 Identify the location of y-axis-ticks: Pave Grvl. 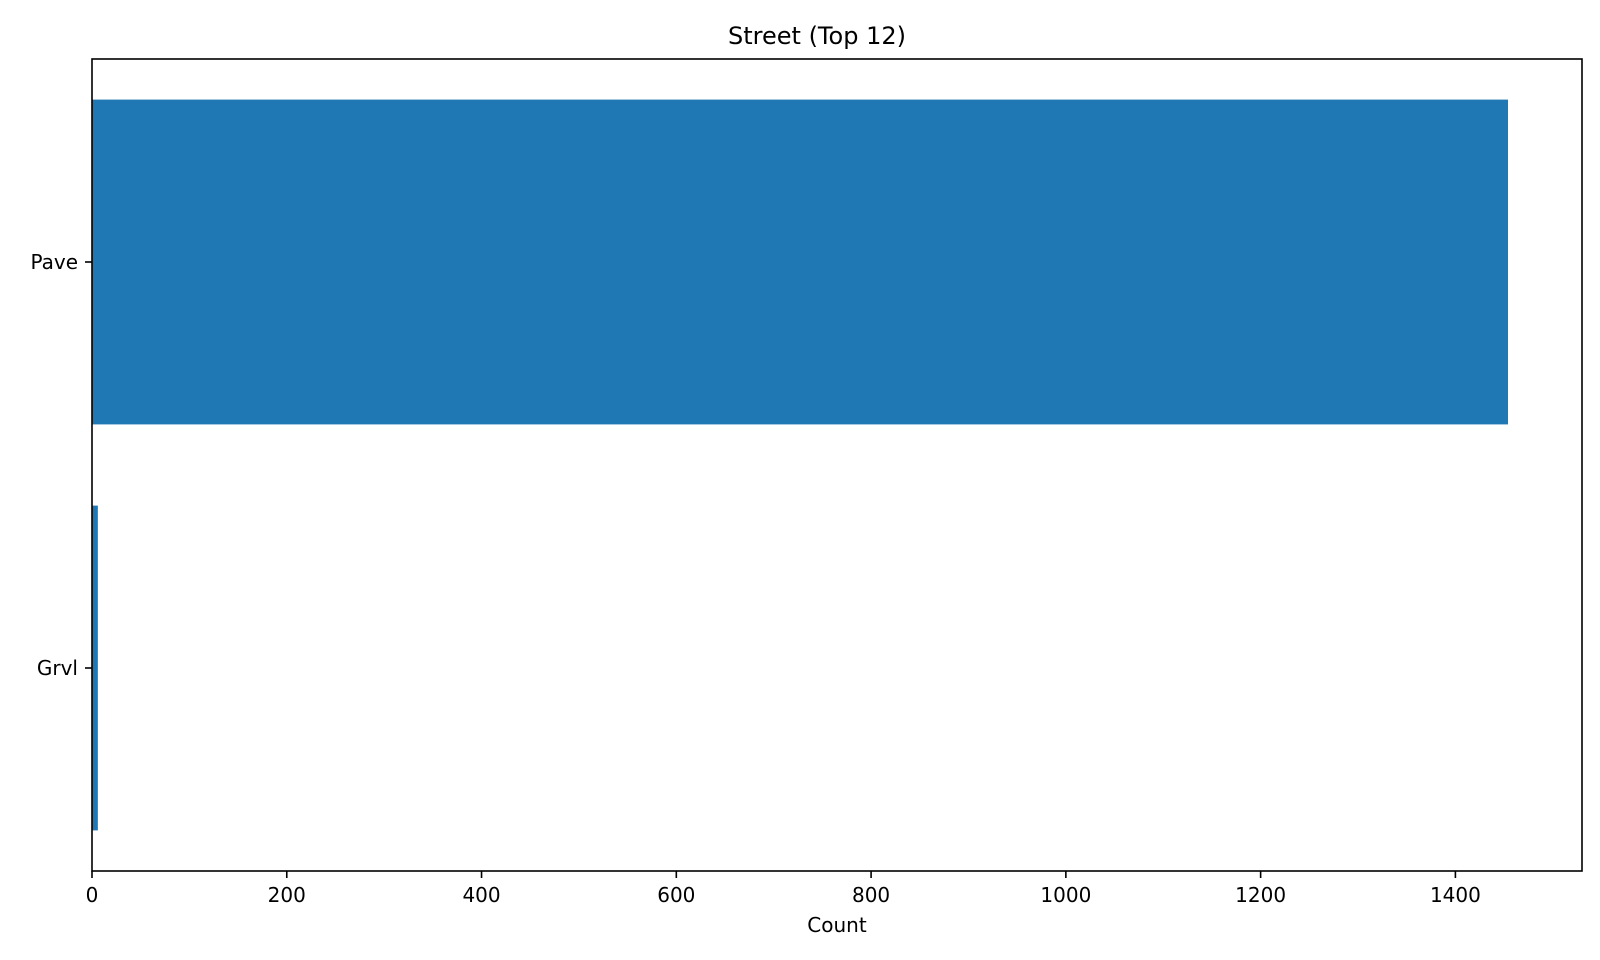
(61, 465).